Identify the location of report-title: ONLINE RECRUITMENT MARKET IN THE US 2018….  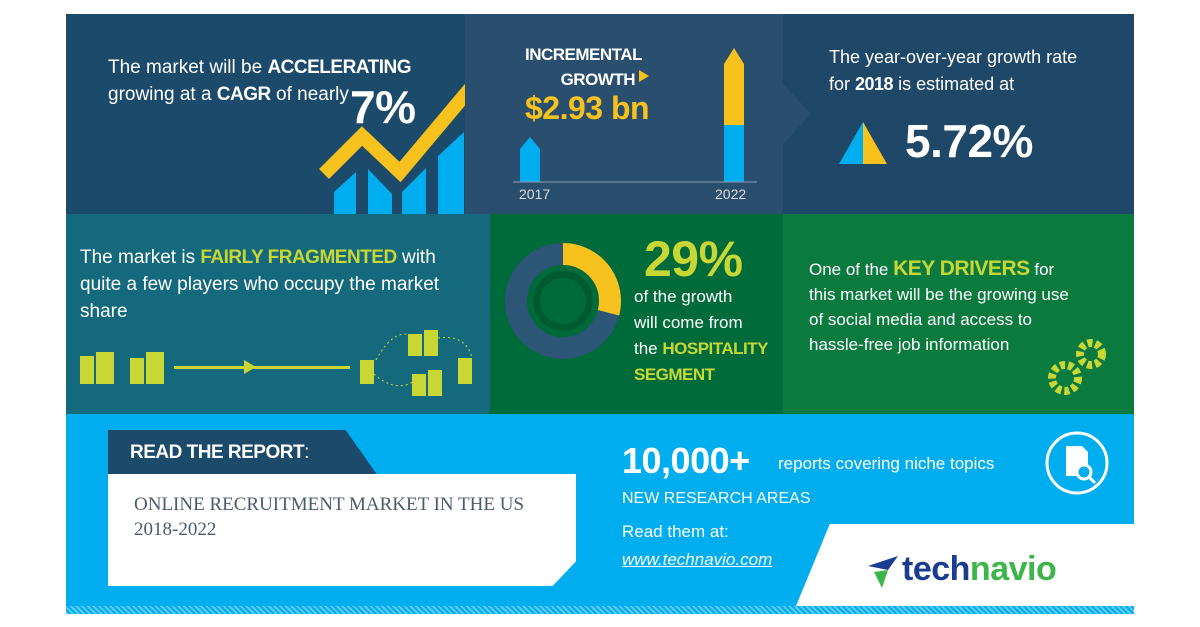
(329, 517).